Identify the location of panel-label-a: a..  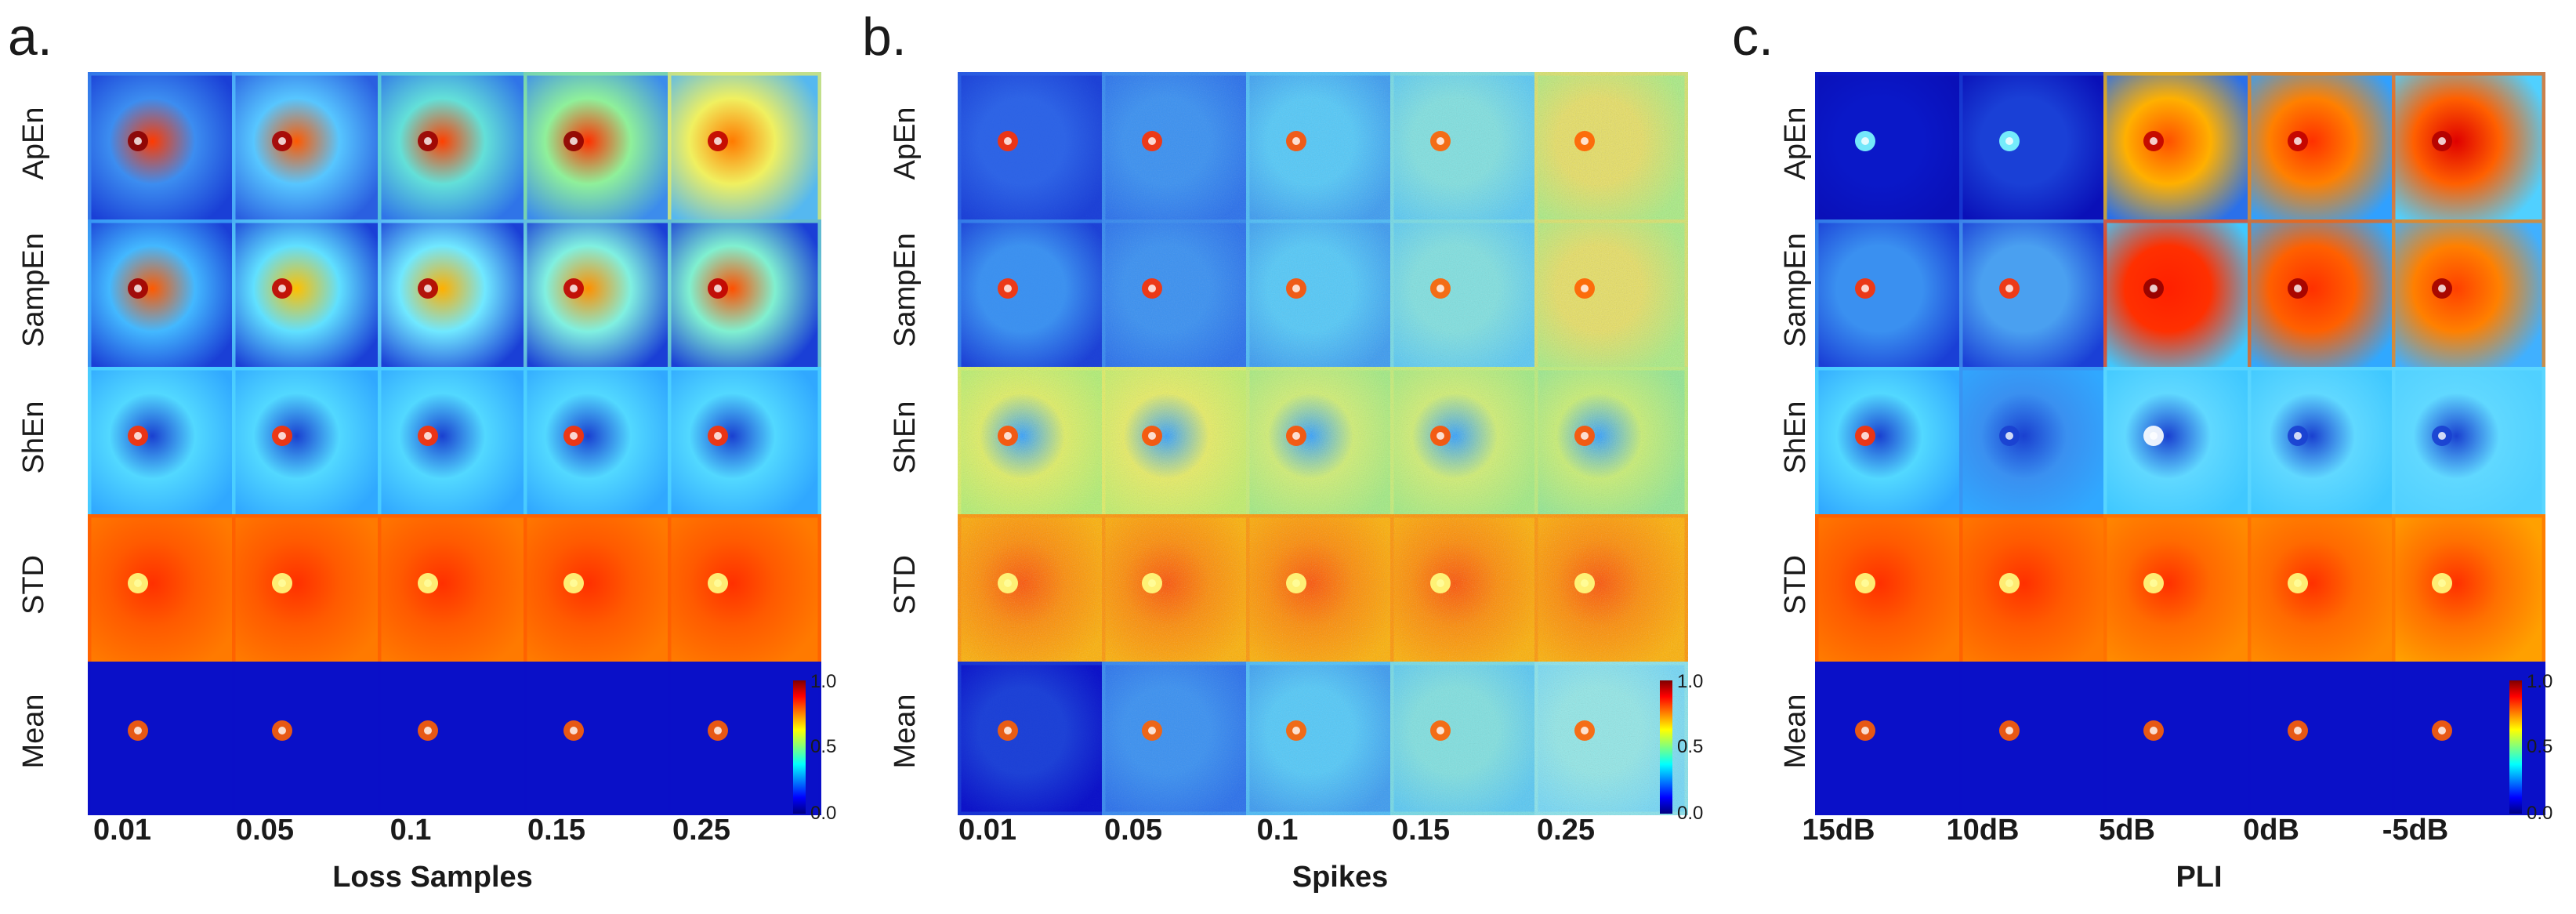
(30, 37).